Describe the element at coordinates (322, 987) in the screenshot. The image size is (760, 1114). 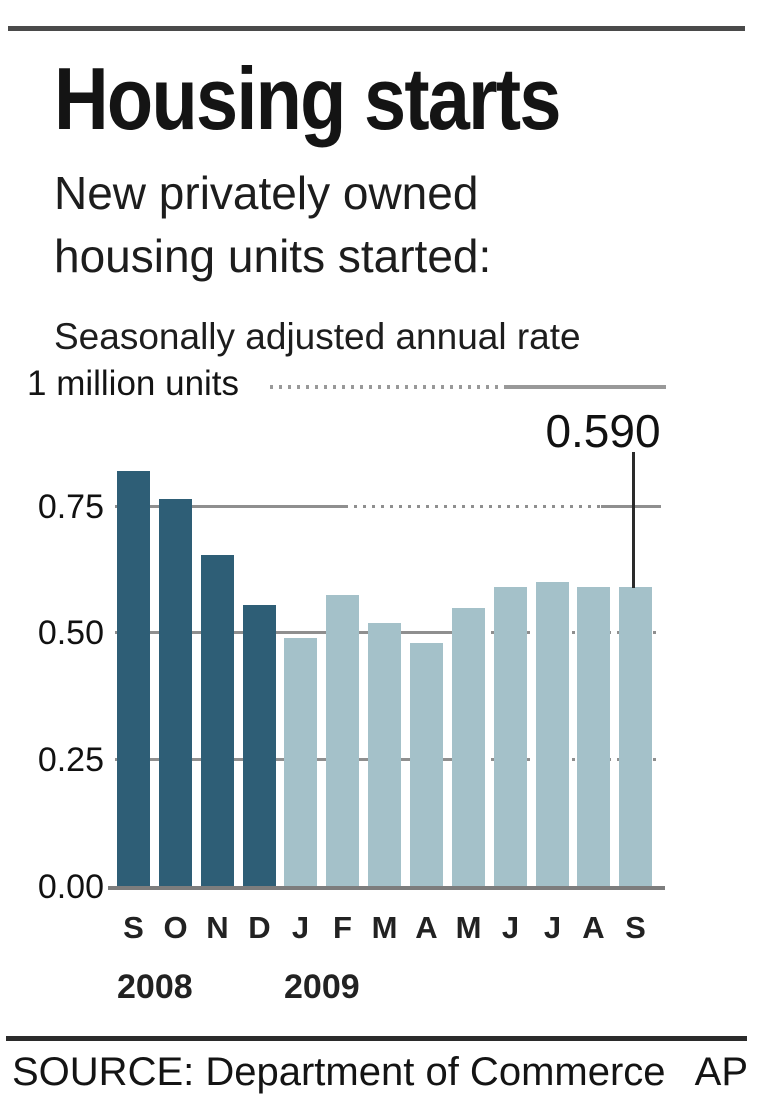
I see `year-label-2009: 2009` at that location.